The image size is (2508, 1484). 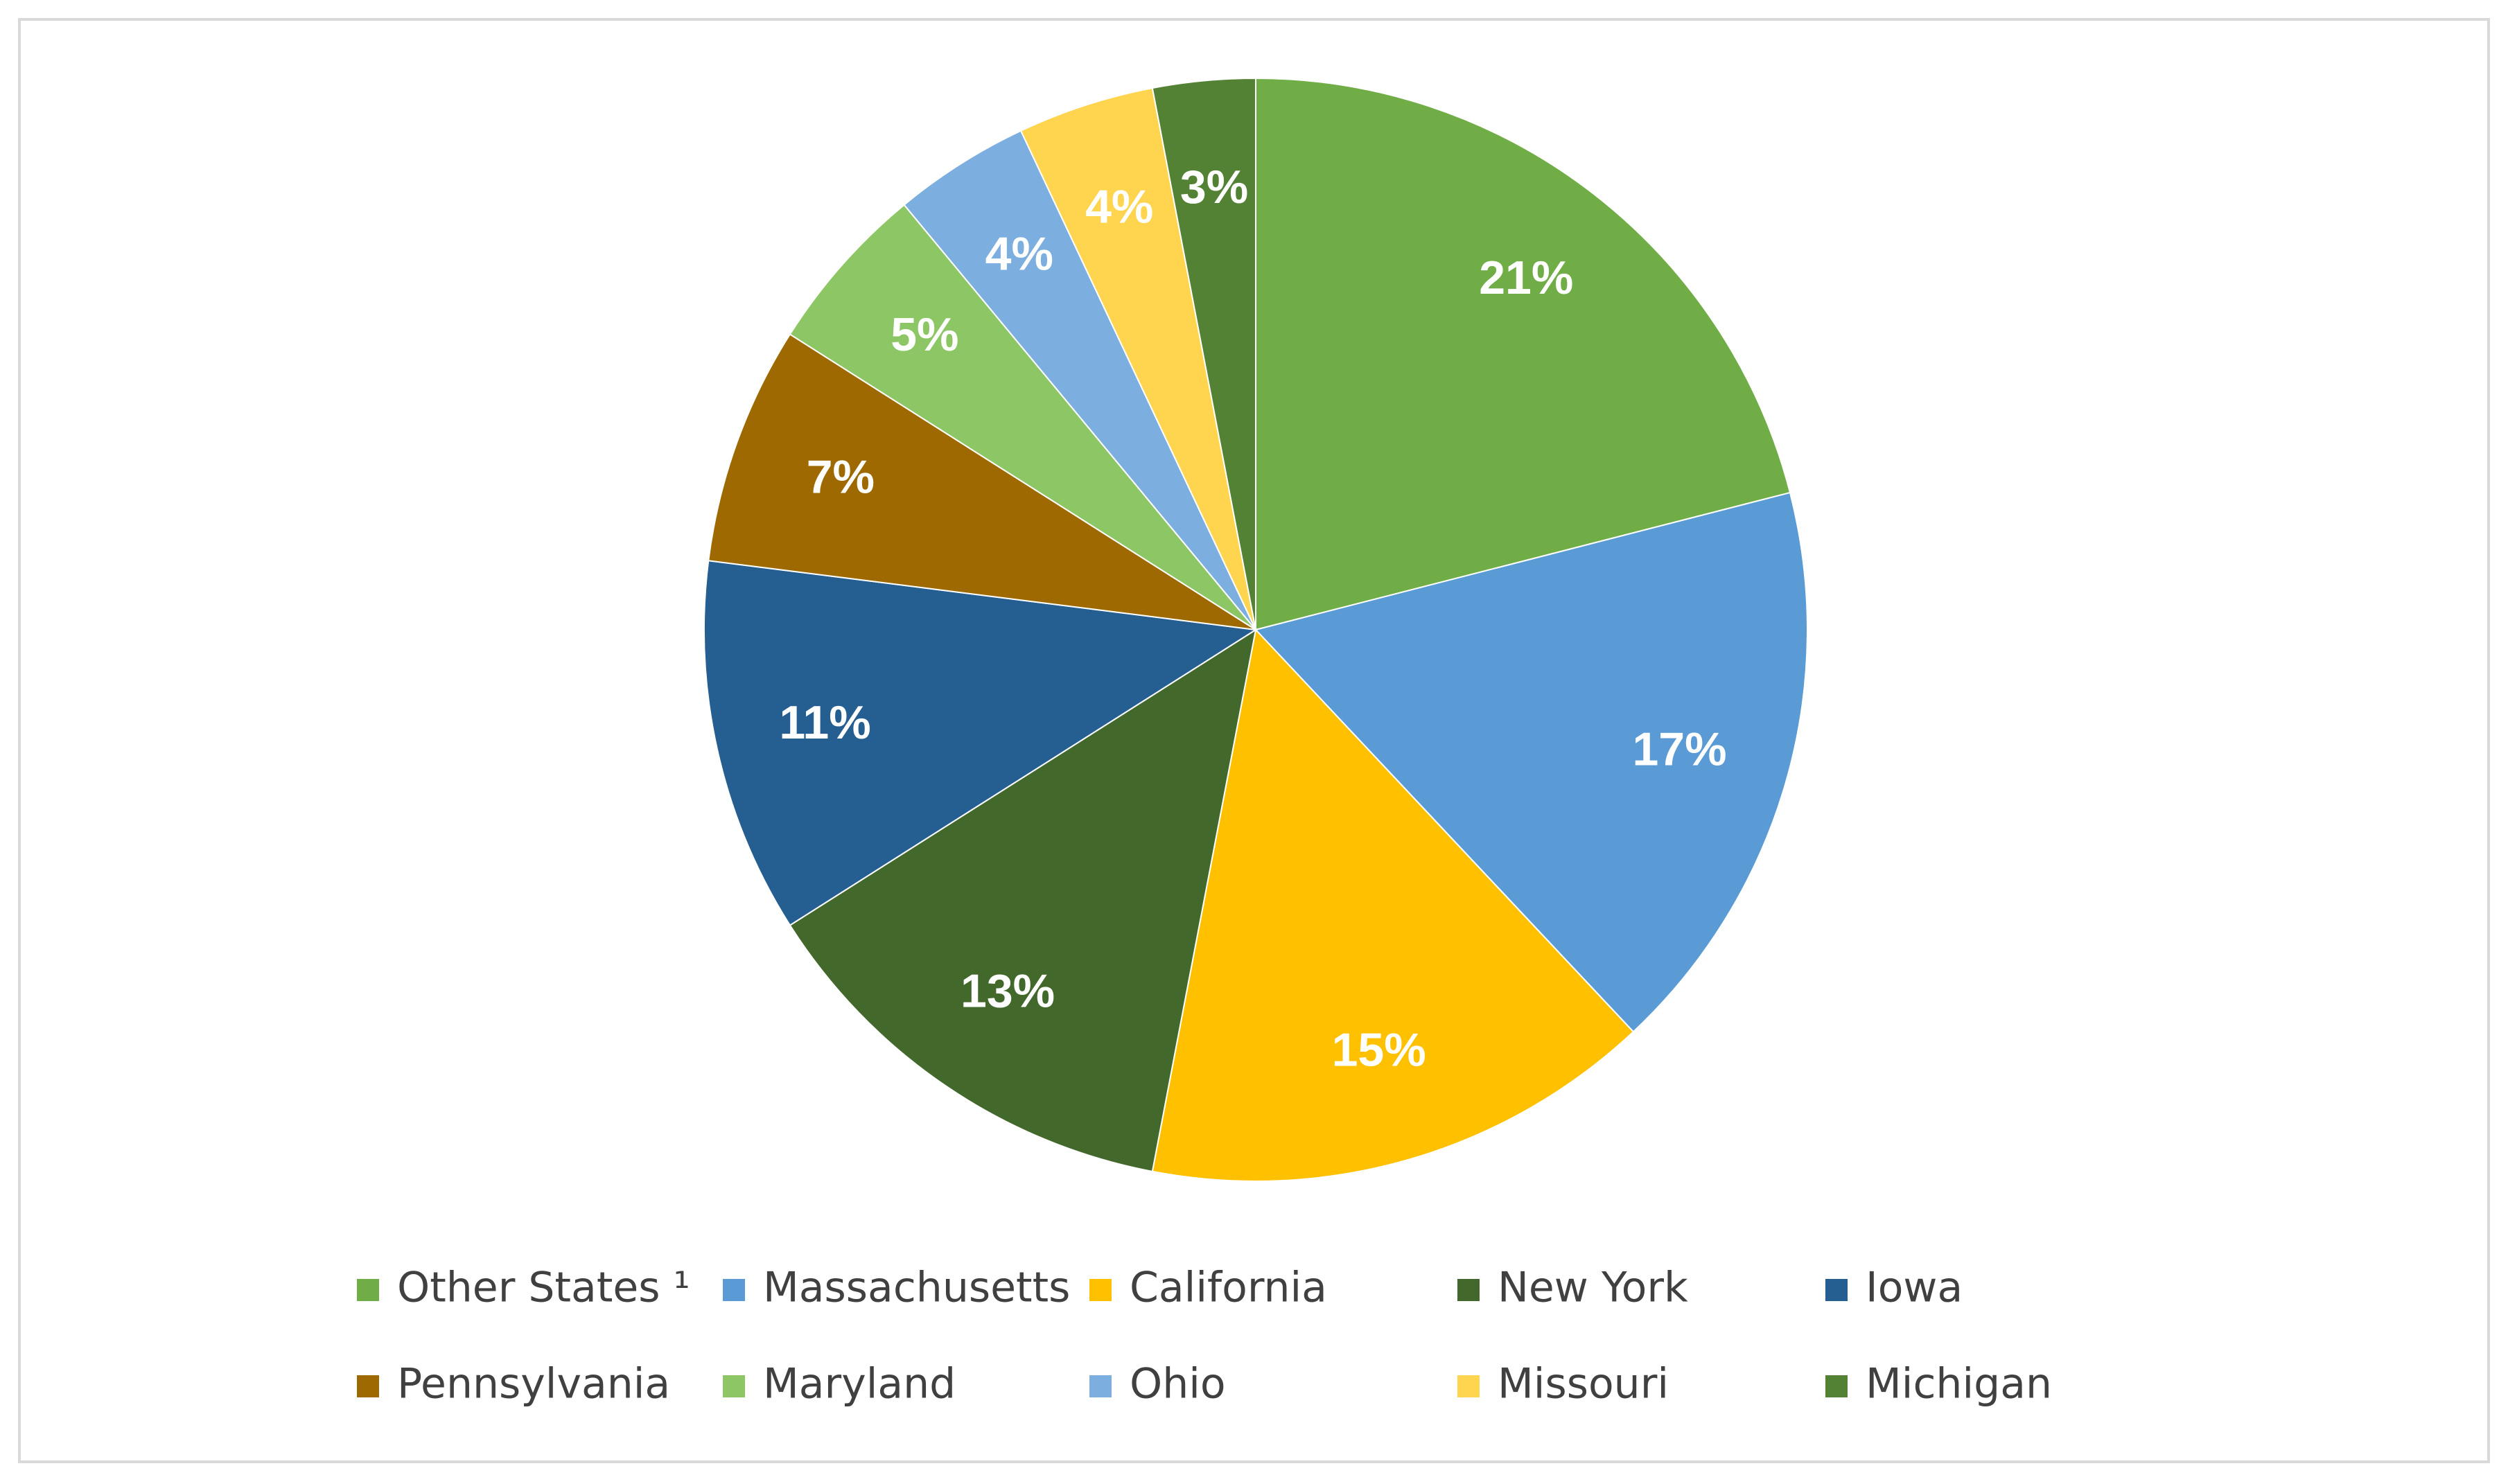 I want to click on legend-label: Maryland, so click(x=859, y=1384).